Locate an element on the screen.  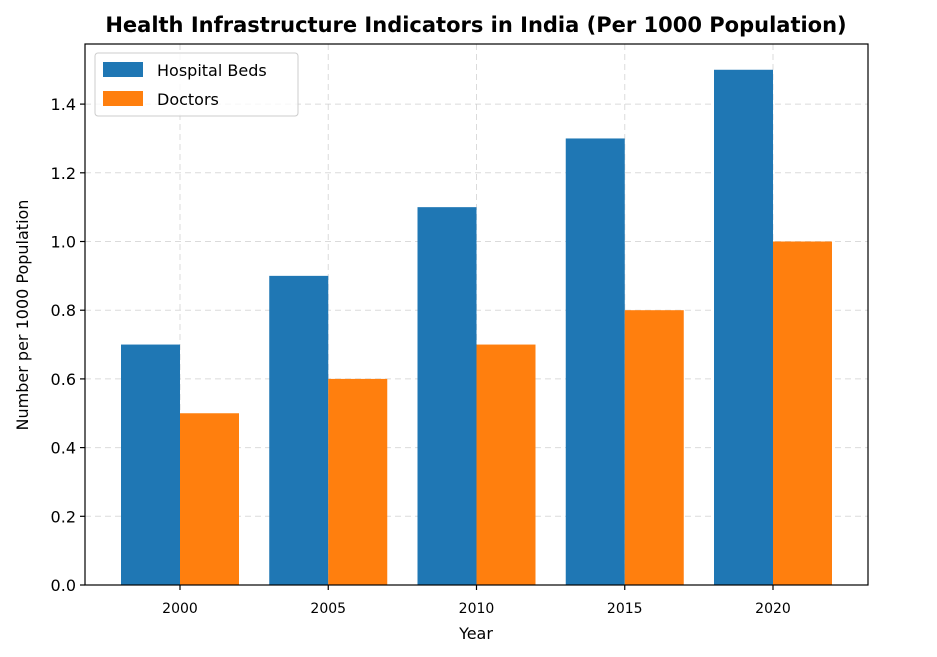
x-axis-ticks: 2000 2005 2010 2015 2020 is located at coordinates (476, 601).